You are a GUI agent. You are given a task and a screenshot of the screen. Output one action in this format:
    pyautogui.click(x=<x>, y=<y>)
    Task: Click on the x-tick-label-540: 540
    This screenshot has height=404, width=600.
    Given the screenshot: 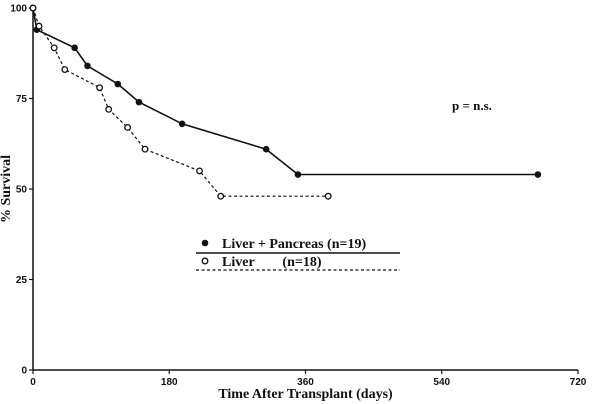 What is the action you would take?
    pyautogui.click(x=441, y=382)
    